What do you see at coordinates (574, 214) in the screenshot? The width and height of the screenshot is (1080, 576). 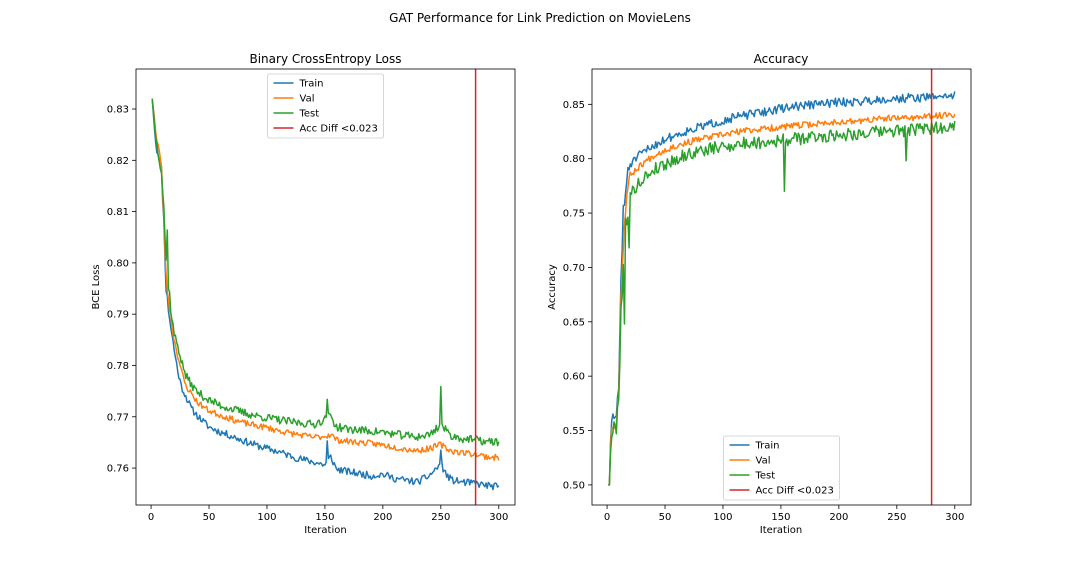 I see `accuracy-ytick-label: 0.75` at bounding box center [574, 214].